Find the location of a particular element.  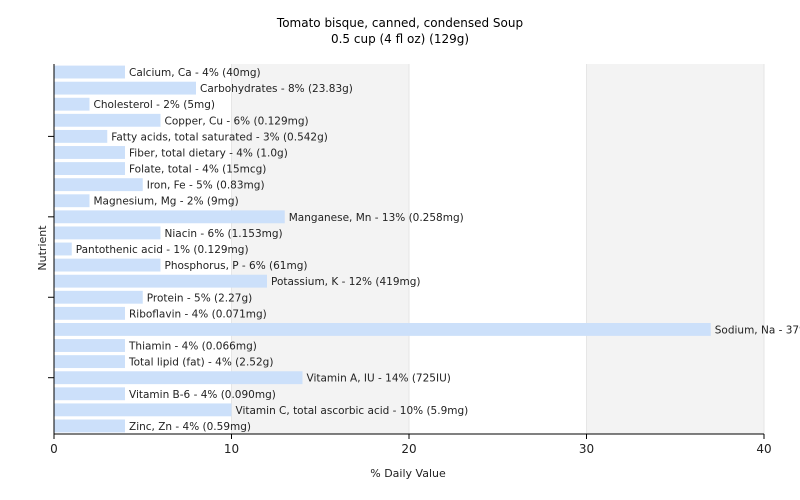

chart-title: Tomato bisque, canned, condensed Soup is located at coordinates (400, 23).